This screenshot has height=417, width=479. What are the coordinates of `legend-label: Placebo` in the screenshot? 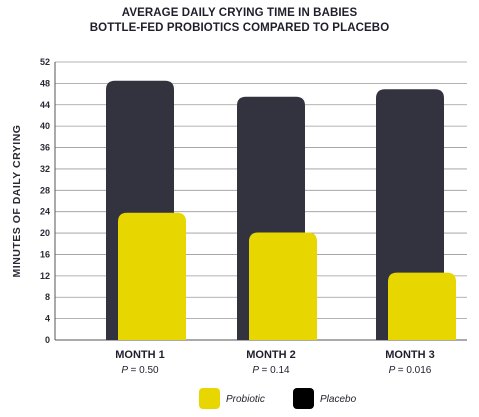 It's located at (338, 399).